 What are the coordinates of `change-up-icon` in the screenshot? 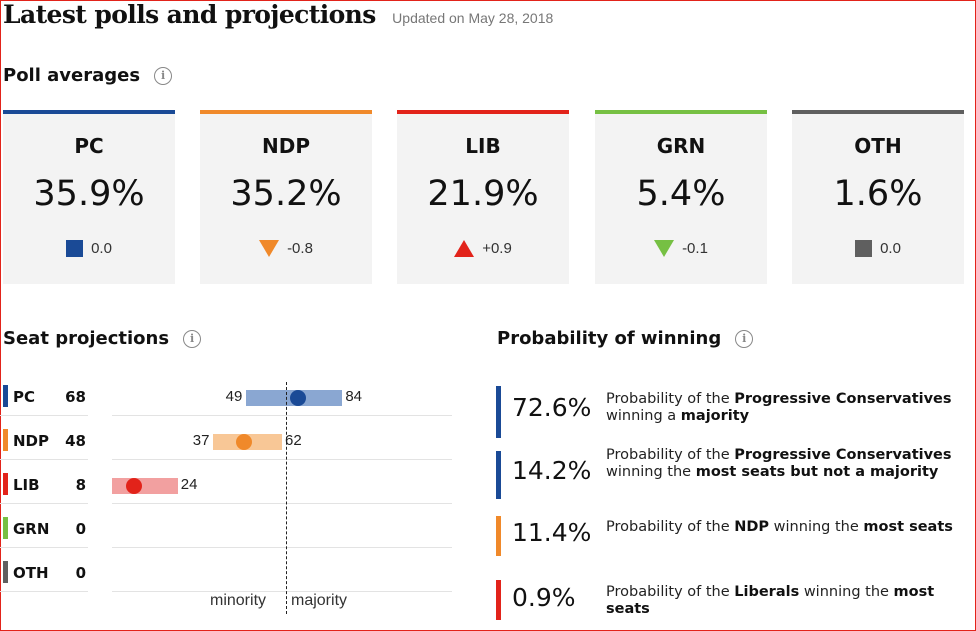 It's located at (464, 248).